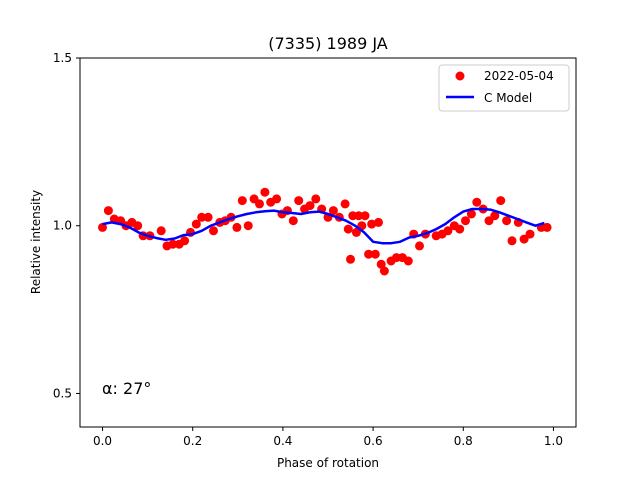  Describe the element at coordinates (463, 441) in the screenshot. I see `x-tick-label: 0.8` at that location.